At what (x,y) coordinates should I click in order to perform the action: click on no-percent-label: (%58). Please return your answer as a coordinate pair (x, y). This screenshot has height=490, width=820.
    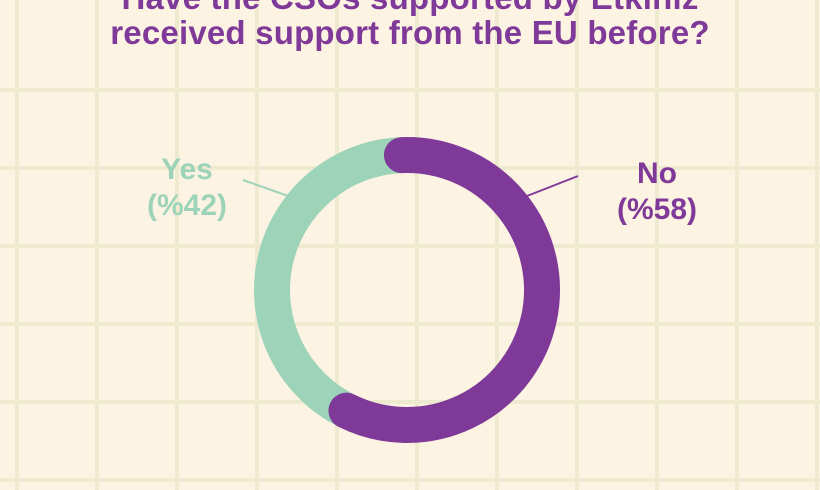
    Looking at the image, I should click on (657, 209).